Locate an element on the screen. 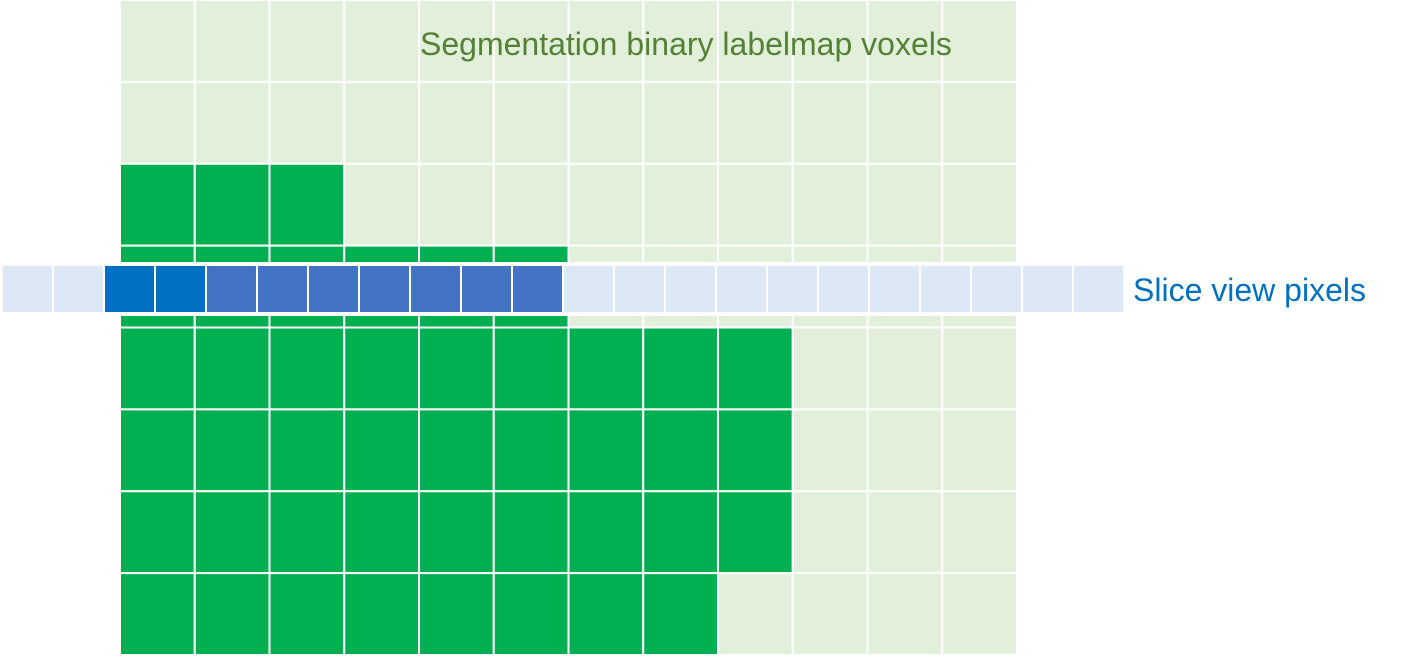  slice-pixel-row is located at coordinates (563, 289).